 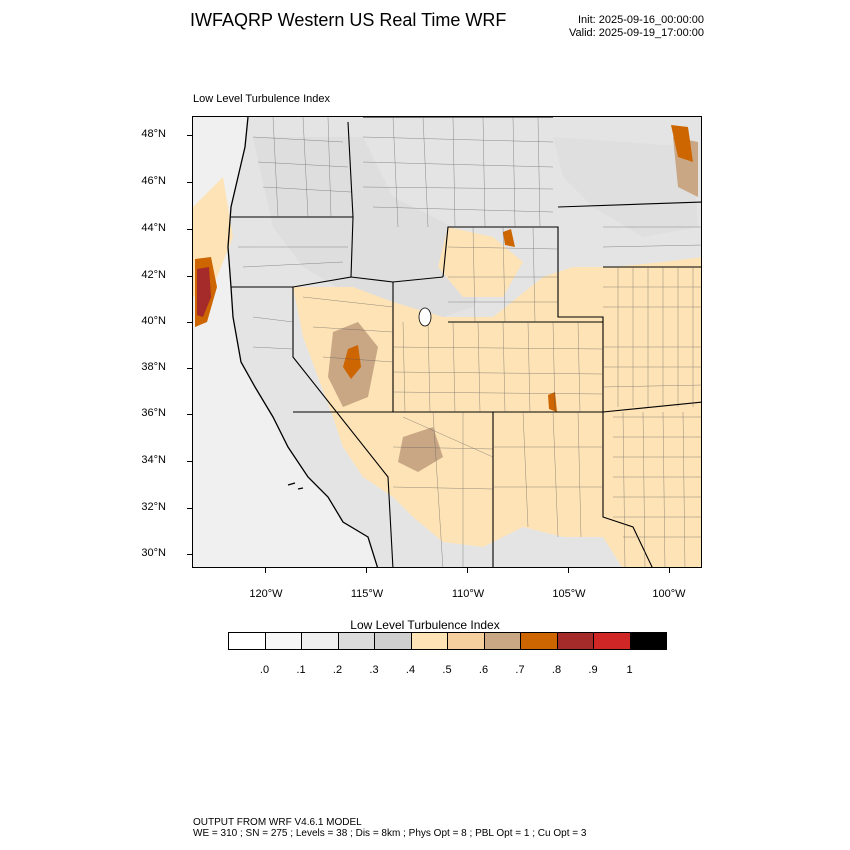 What do you see at coordinates (480, 262) in the screenshot?
I see `moderate-index-area` at bounding box center [480, 262].